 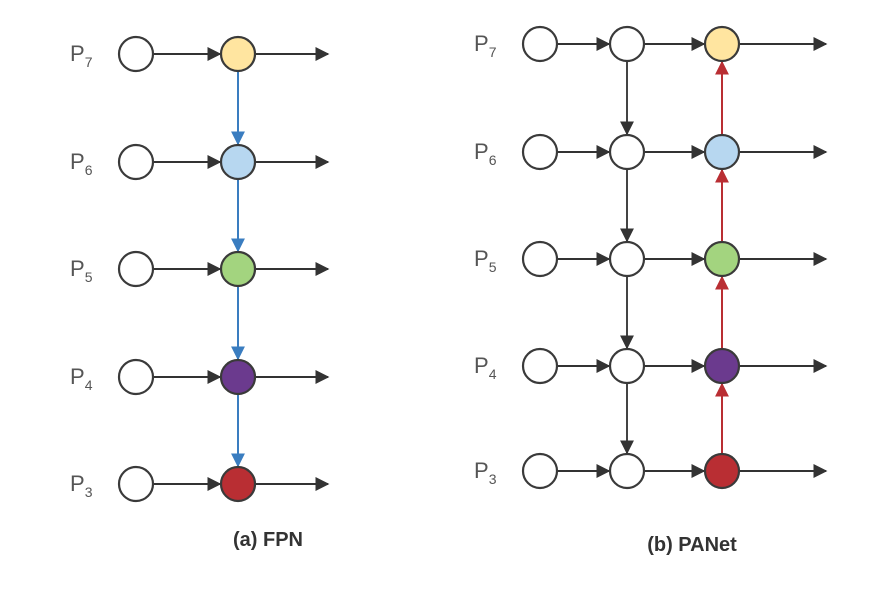 I want to click on fpn-fused-node-p5, so click(x=238, y=269).